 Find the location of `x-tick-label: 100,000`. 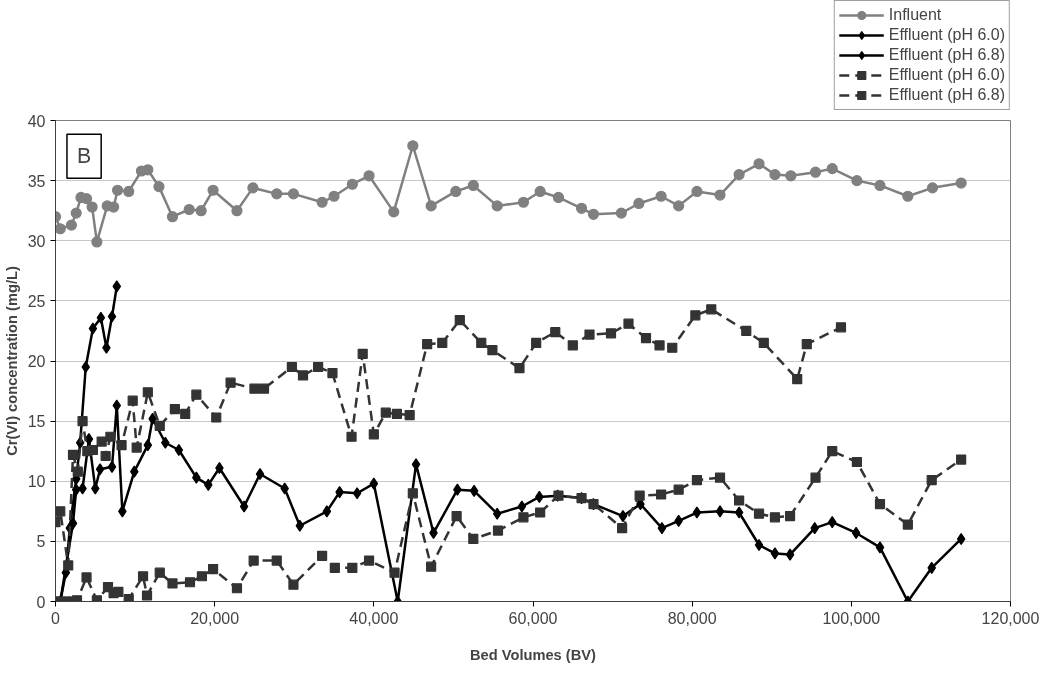

x-tick-label: 100,000 is located at coordinates (851, 618).